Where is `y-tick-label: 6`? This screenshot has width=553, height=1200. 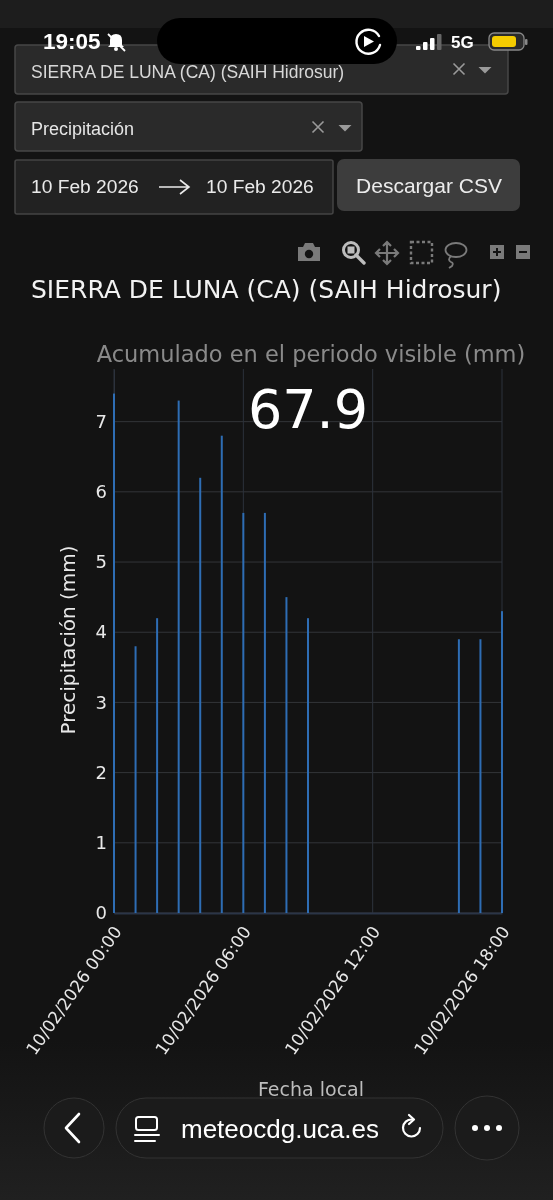
y-tick-label: 6 is located at coordinates (101, 492).